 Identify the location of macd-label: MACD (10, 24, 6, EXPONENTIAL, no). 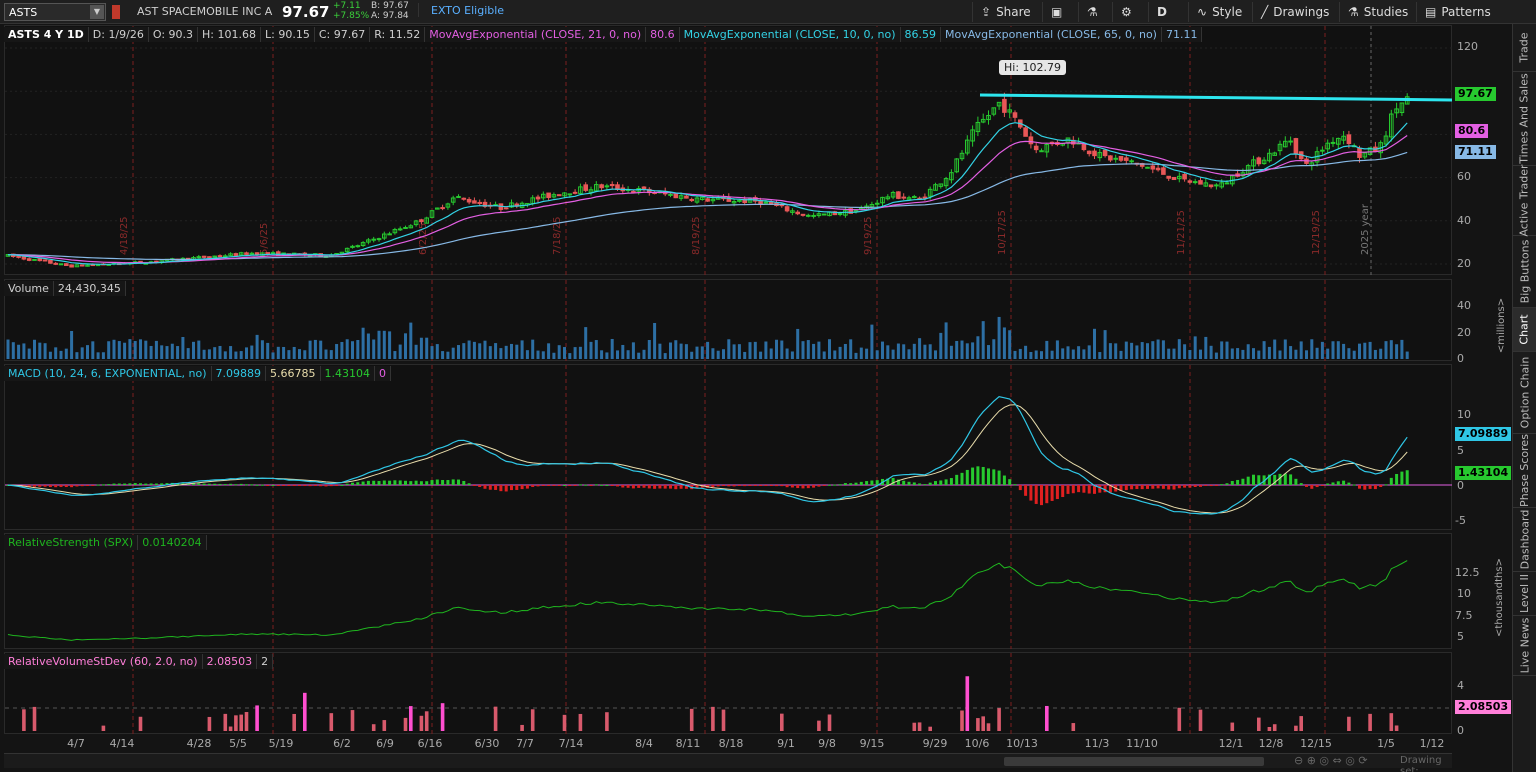
(108, 373).